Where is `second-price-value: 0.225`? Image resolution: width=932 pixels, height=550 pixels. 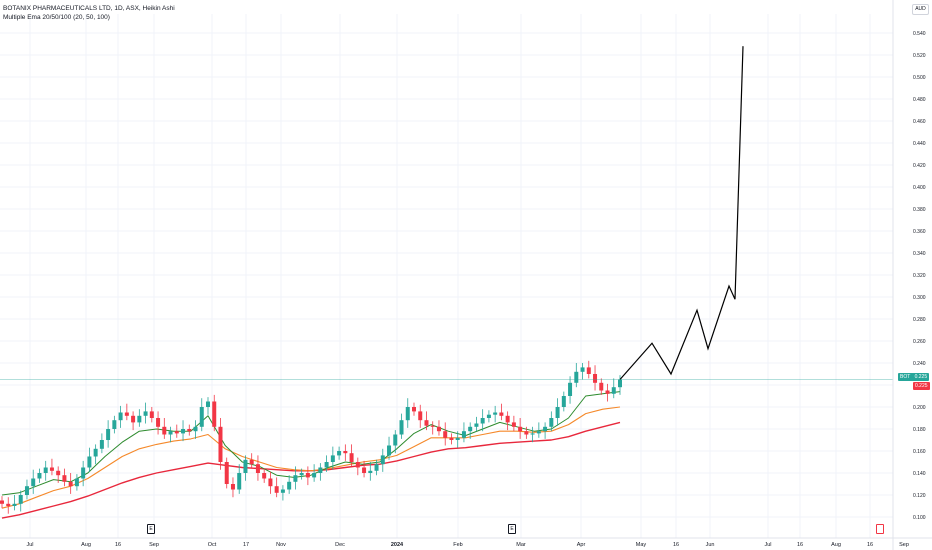 second-price-value: 0.225 is located at coordinates (921, 386).